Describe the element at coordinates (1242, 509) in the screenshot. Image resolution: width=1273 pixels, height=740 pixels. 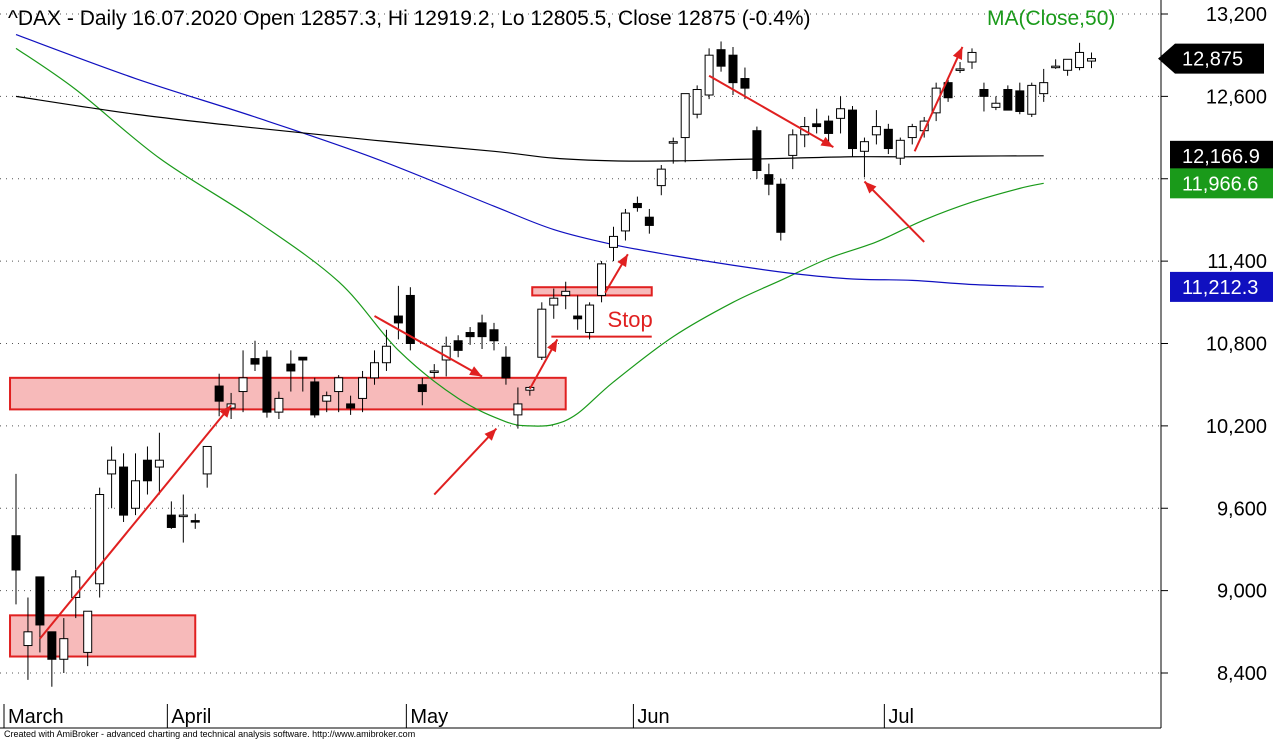
I see `y-tick-label: 9,600` at that location.